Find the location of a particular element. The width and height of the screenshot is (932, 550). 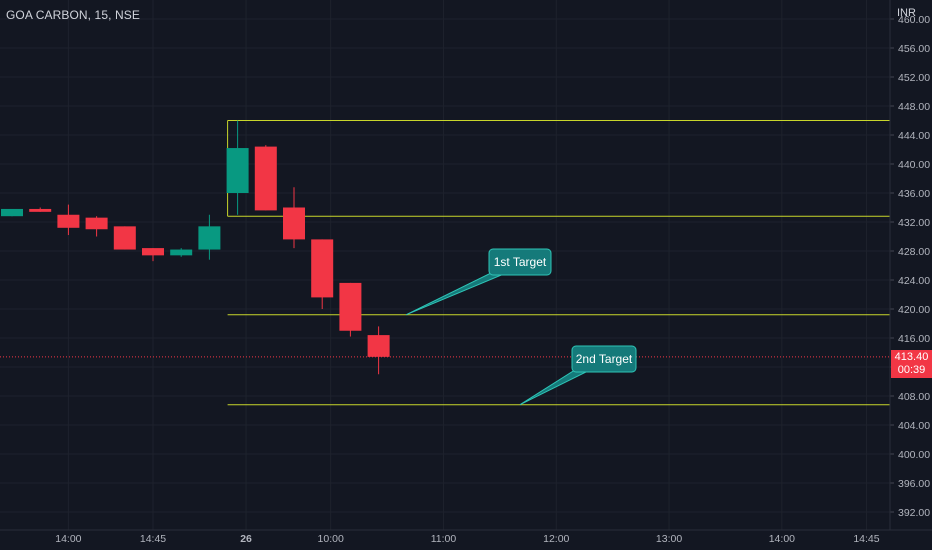

time-tick-label: 11:00 is located at coordinates (444, 539).